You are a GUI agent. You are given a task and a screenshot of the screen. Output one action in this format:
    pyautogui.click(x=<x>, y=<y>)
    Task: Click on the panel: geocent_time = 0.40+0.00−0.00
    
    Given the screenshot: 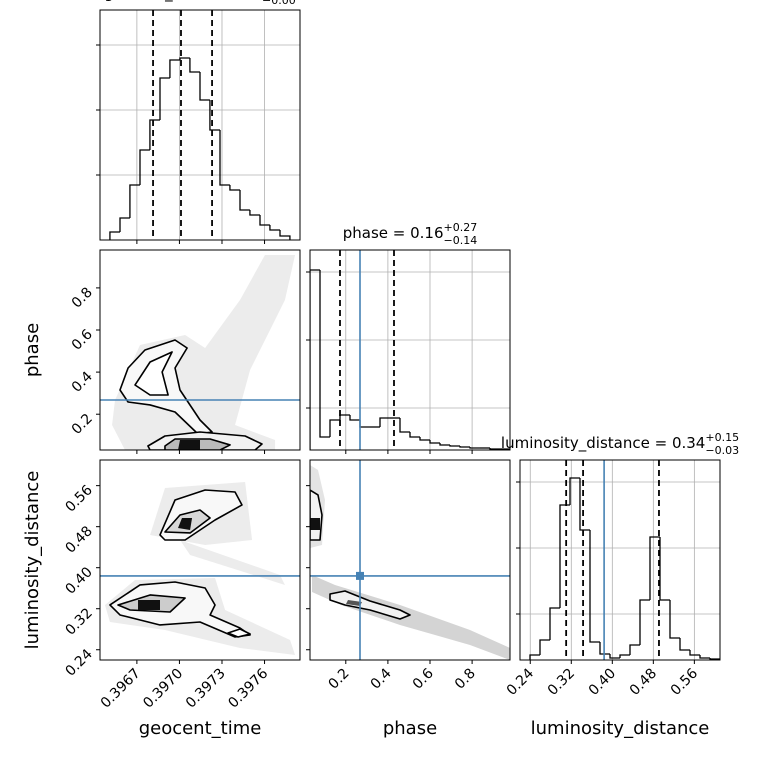 What is the action you would take?
    pyautogui.click(x=198, y=122)
    